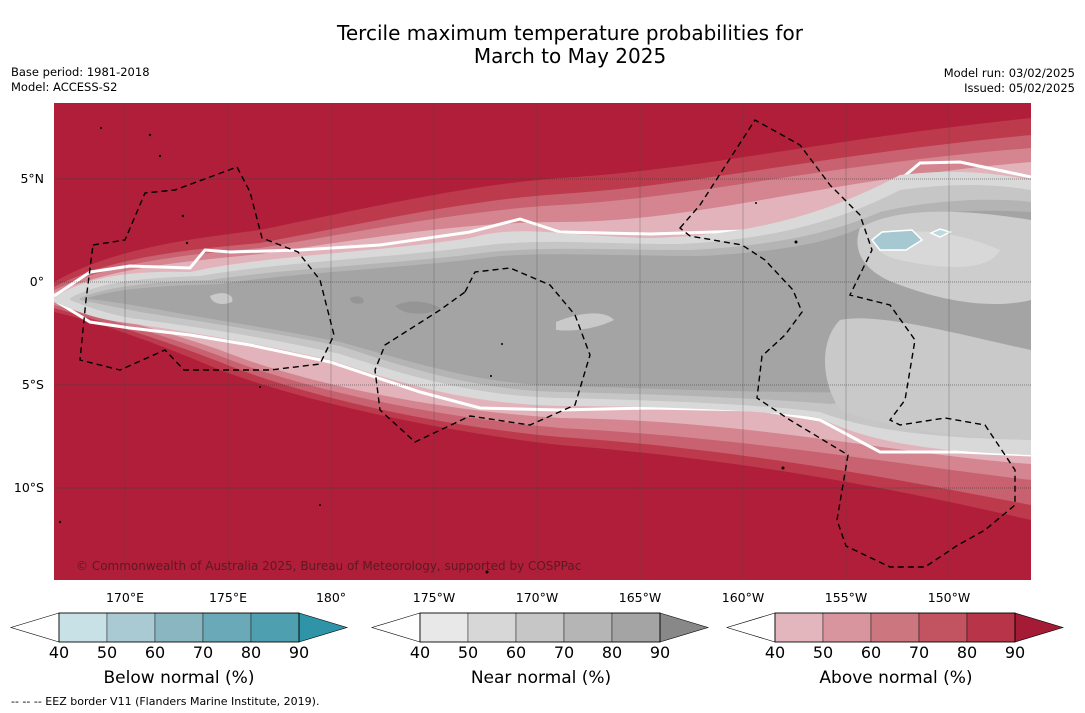 The image size is (1085, 713). I want to click on above-normal-label: Above normal (%), so click(896, 678).